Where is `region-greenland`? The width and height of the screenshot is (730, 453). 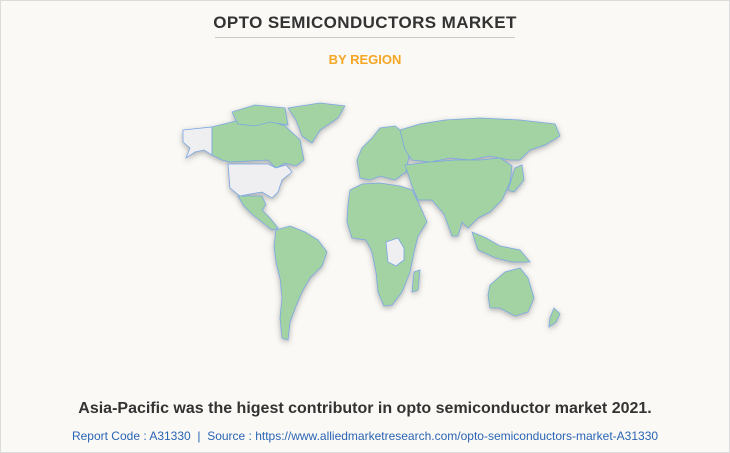 region-greenland is located at coordinates (316, 123).